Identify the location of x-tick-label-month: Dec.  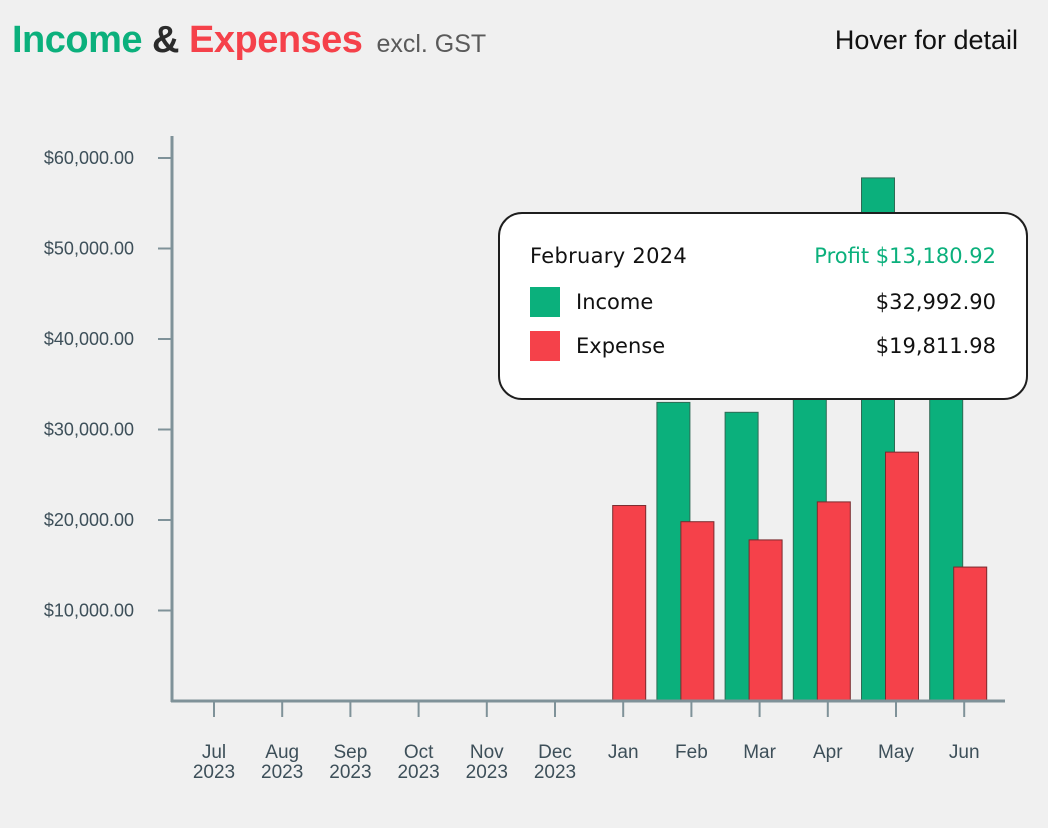
(555, 752).